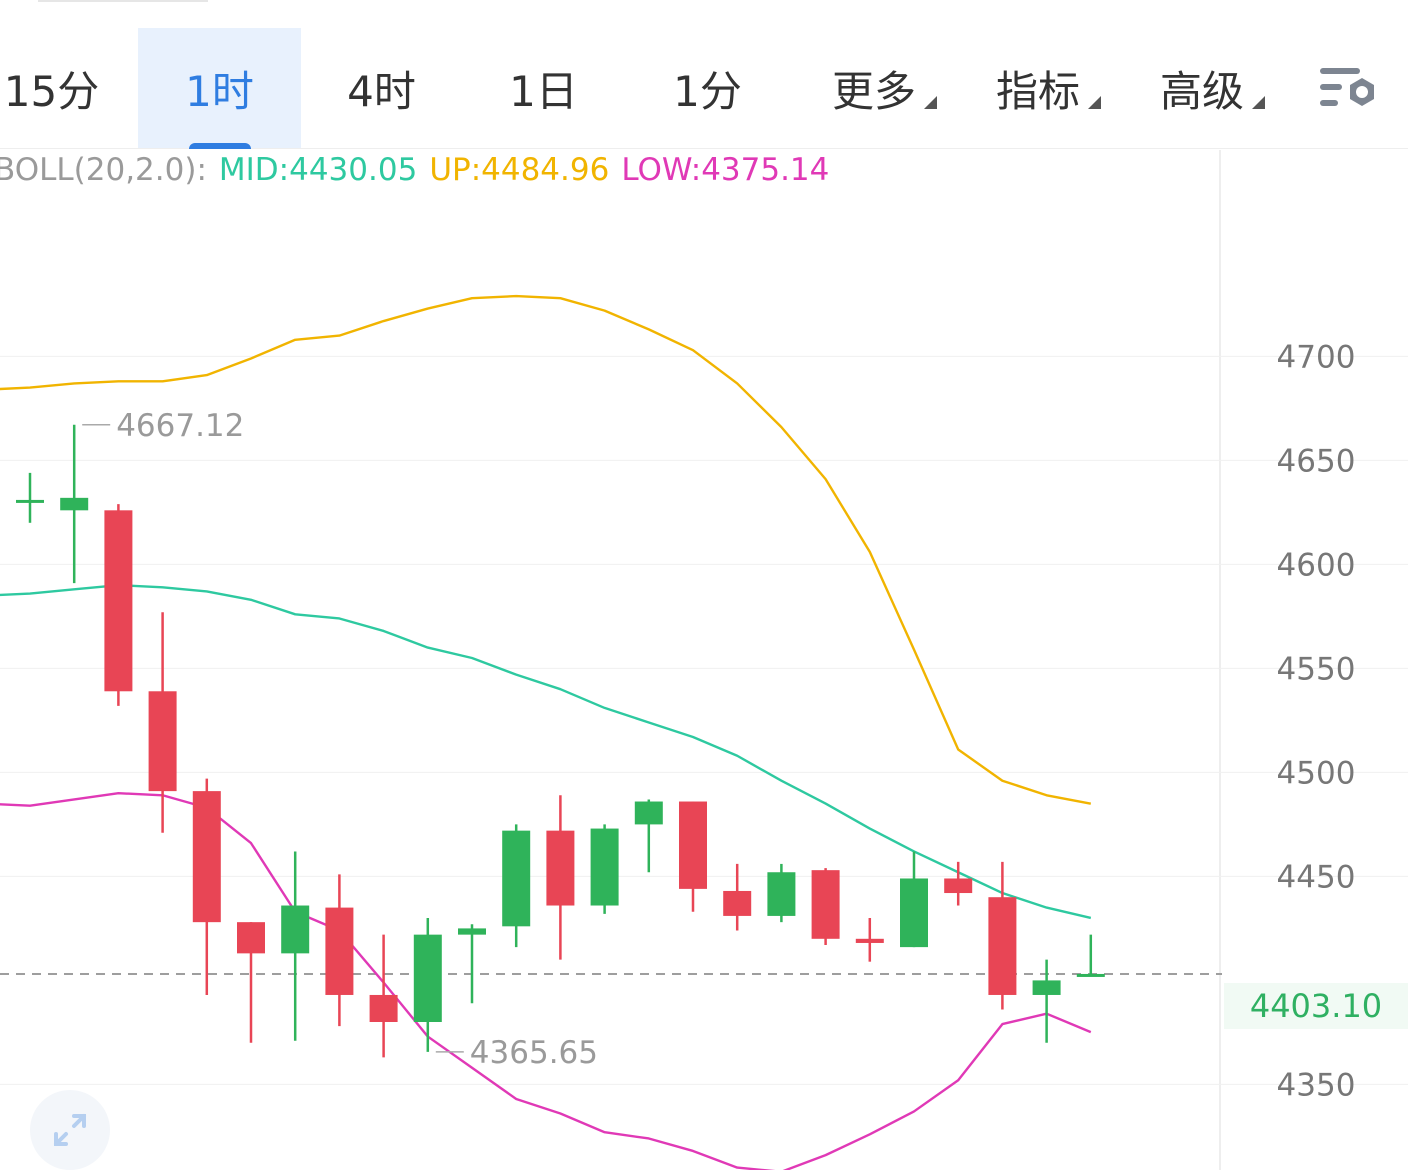 This screenshot has height=1170, width=1408. What do you see at coordinates (103, 170) in the screenshot?
I see `boll-name: BOLL(20,2.0):` at bounding box center [103, 170].